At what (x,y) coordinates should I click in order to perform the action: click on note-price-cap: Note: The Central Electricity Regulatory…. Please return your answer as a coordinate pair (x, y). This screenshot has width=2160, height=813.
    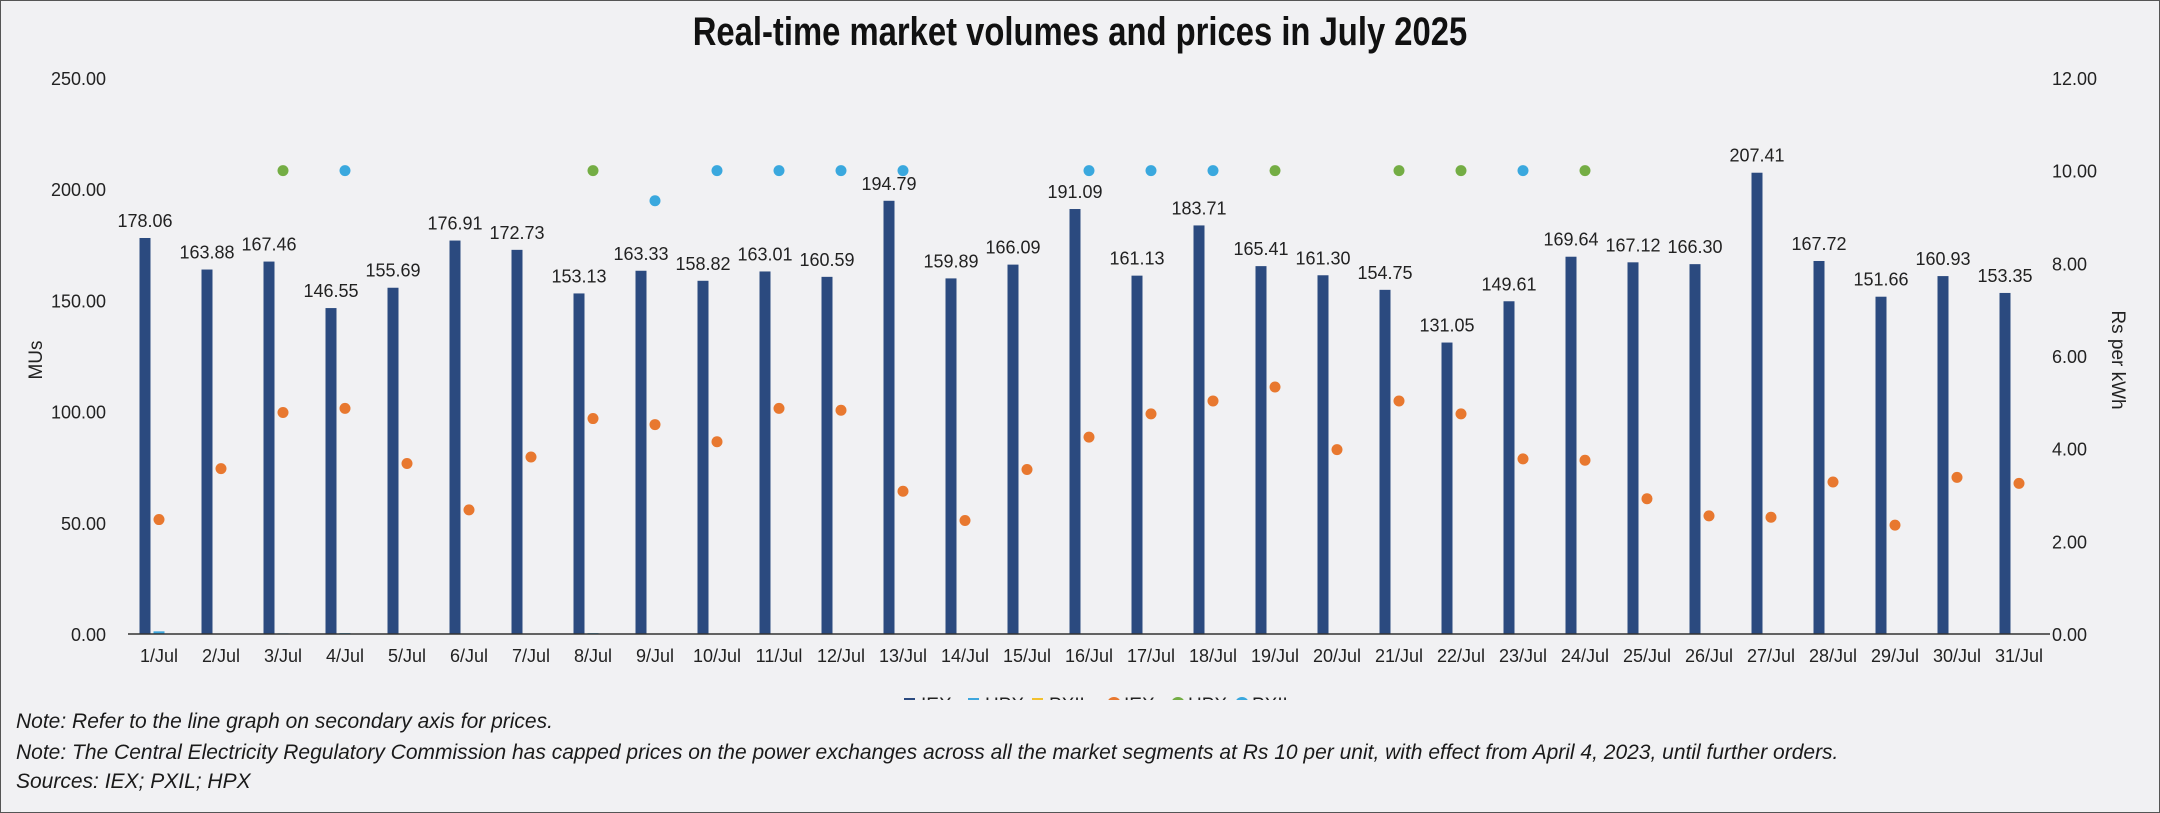
    Looking at the image, I should click on (927, 752).